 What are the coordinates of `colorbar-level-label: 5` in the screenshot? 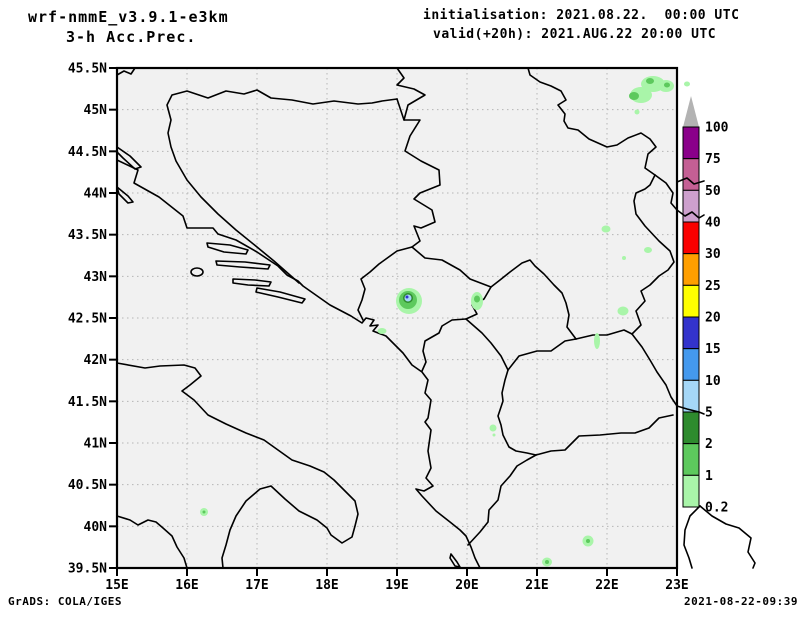 It's located at (709, 413).